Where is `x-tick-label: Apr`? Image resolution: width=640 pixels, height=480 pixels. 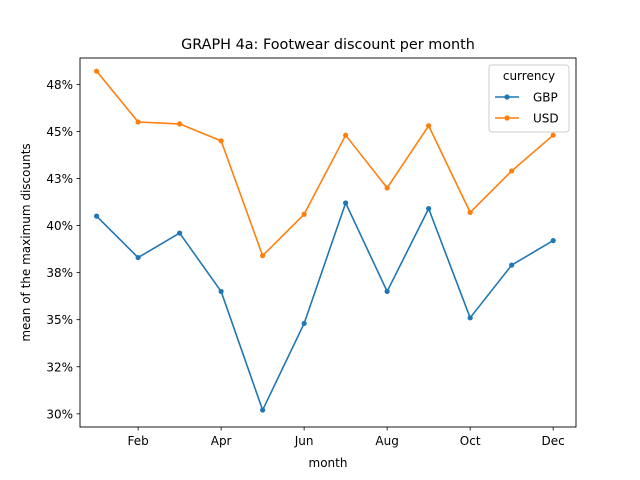 x-tick-label: Apr is located at coordinates (221, 441).